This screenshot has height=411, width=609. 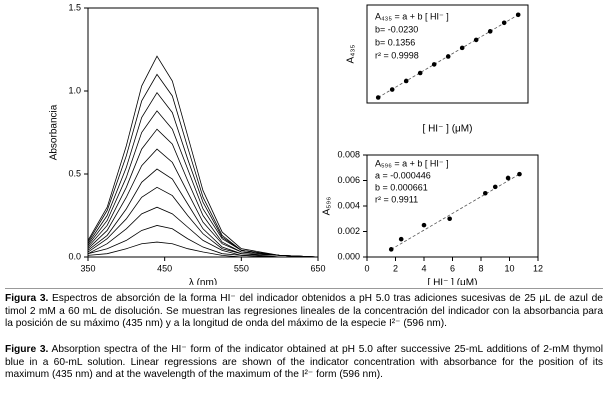 What do you see at coordinates (509, 268) in the screenshot?
I see `x-tick-label: 10` at bounding box center [509, 268].